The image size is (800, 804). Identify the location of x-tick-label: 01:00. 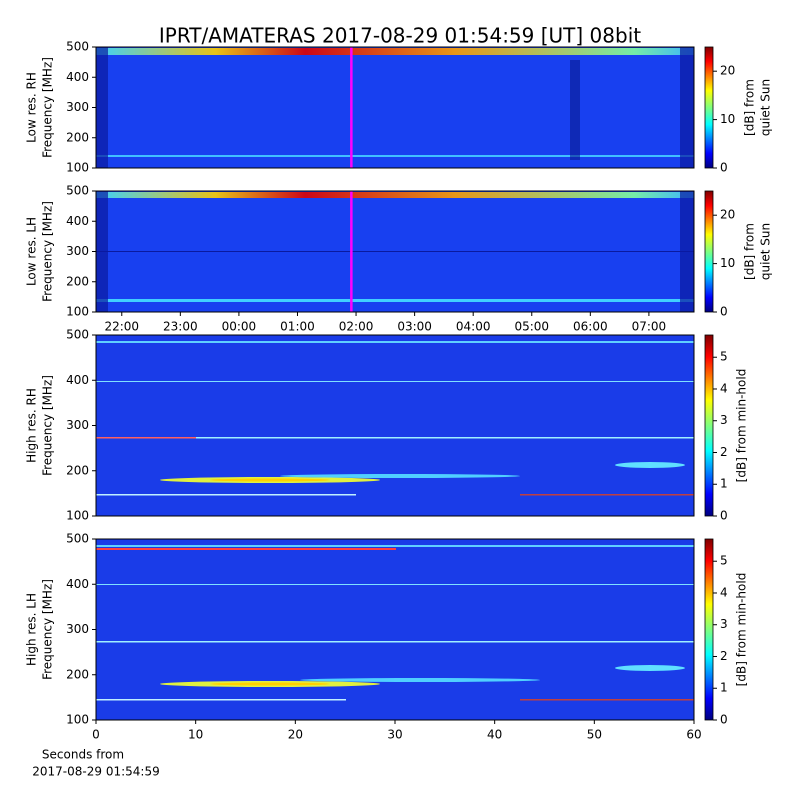
(297, 327).